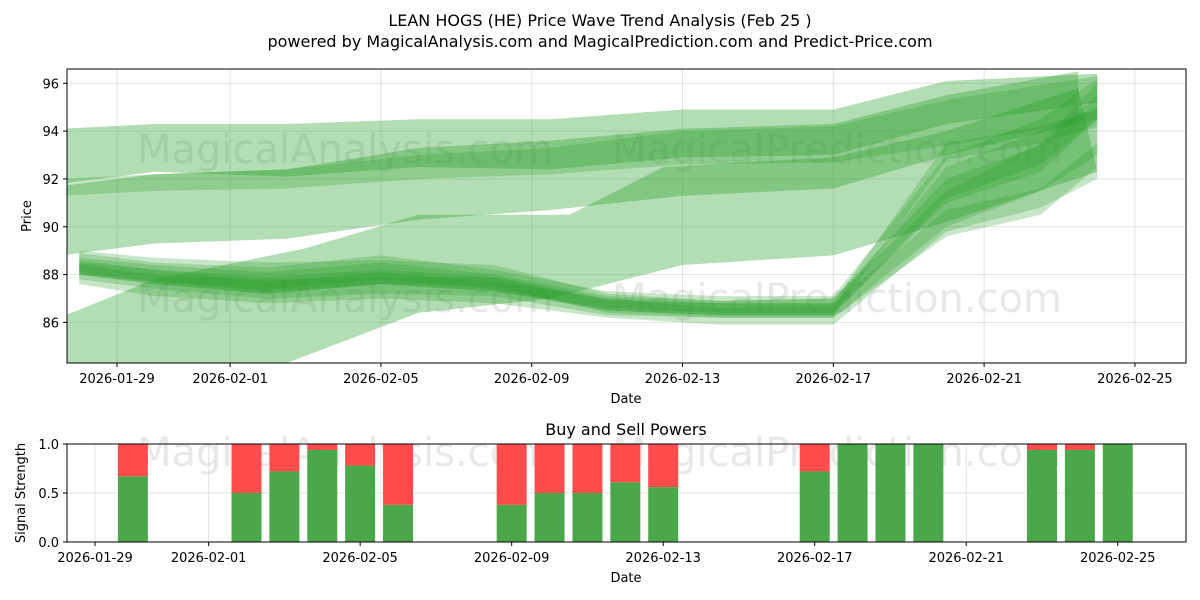  What do you see at coordinates (48, 543) in the screenshot?
I see `buy-sell-y-tick-label: 0.0` at bounding box center [48, 543].